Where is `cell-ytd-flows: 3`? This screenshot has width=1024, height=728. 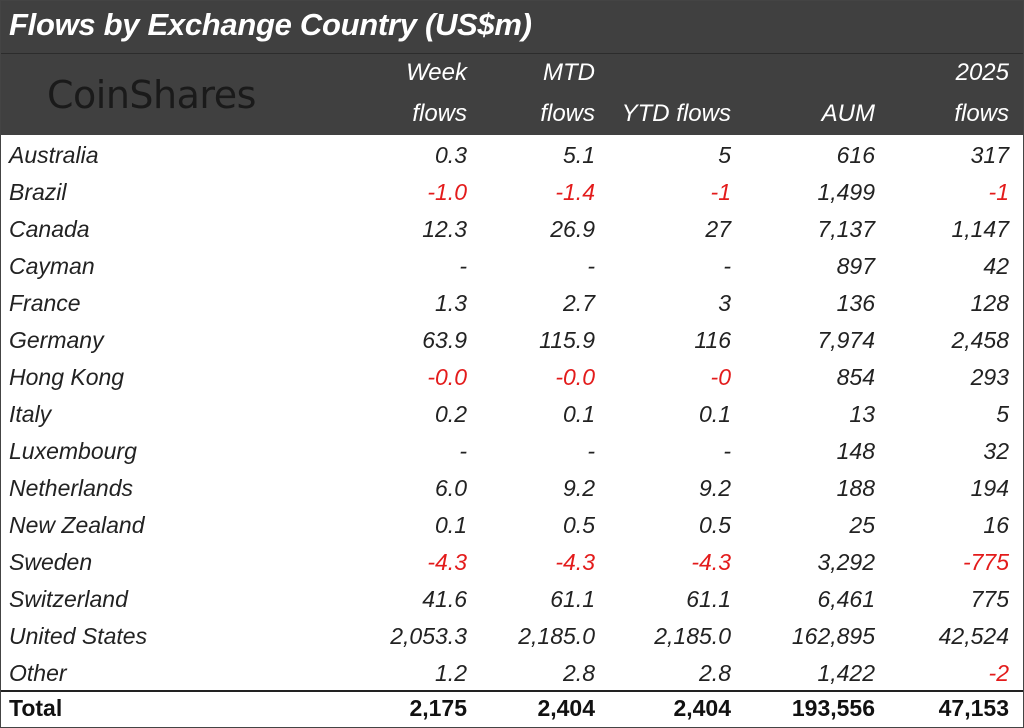 cell-ytd-flows: 3 is located at coordinates (724, 303).